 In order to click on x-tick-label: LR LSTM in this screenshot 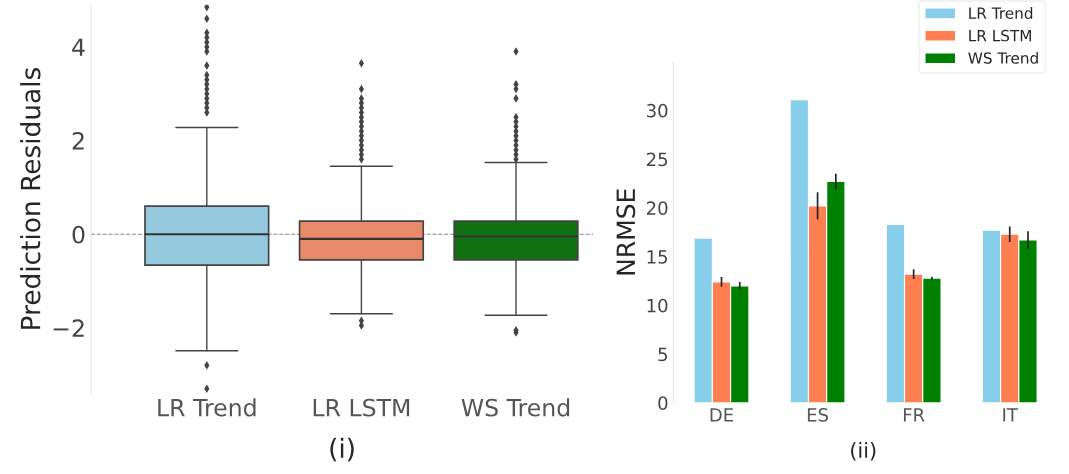, I will do `click(361, 407)`.